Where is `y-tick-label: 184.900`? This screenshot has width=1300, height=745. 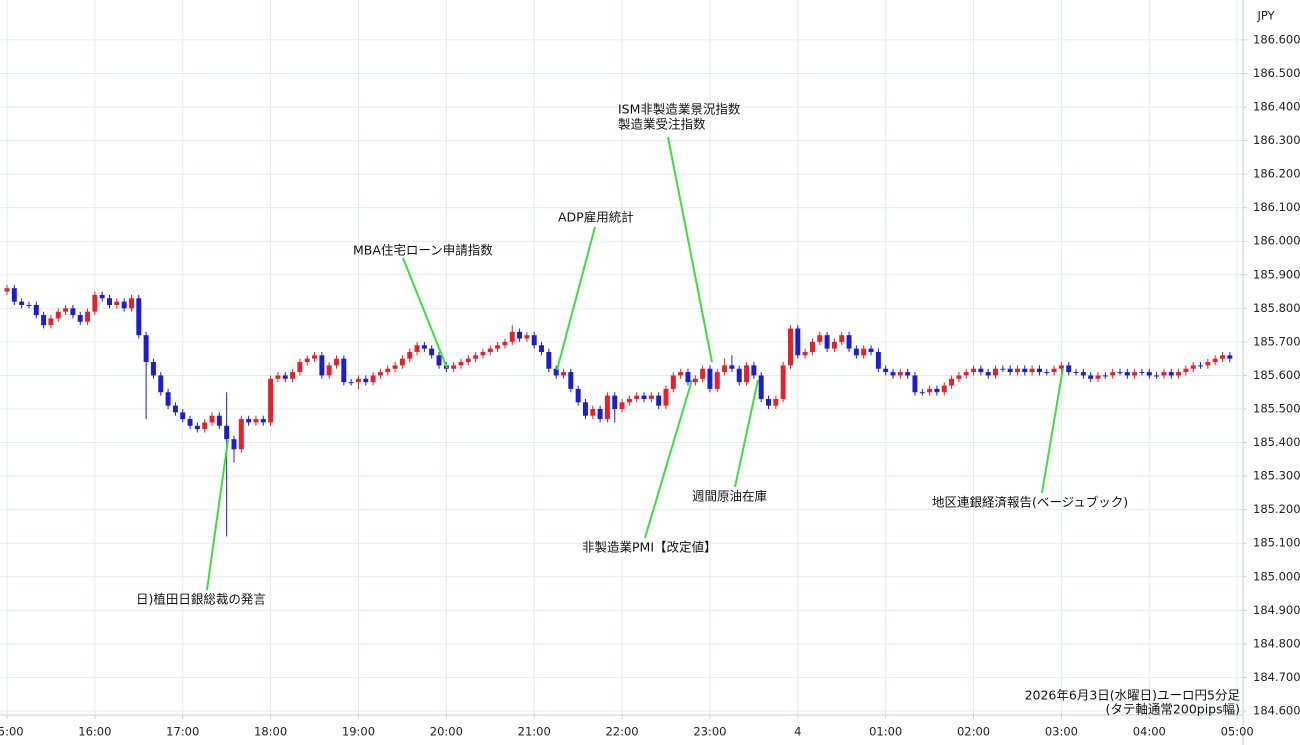 y-tick-label: 184.900 is located at coordinates (1276, 610).